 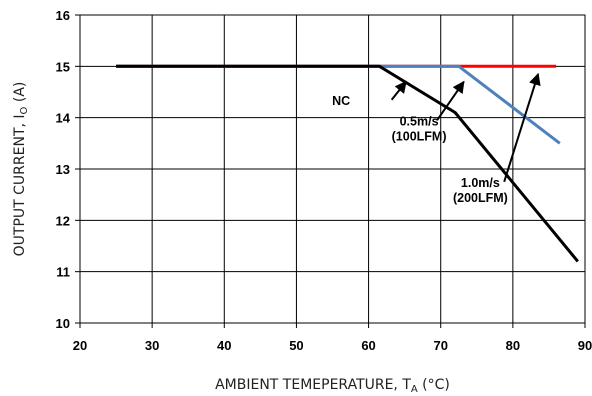 I want to click on x-tick-label: 30, so click(x=152, y=345).